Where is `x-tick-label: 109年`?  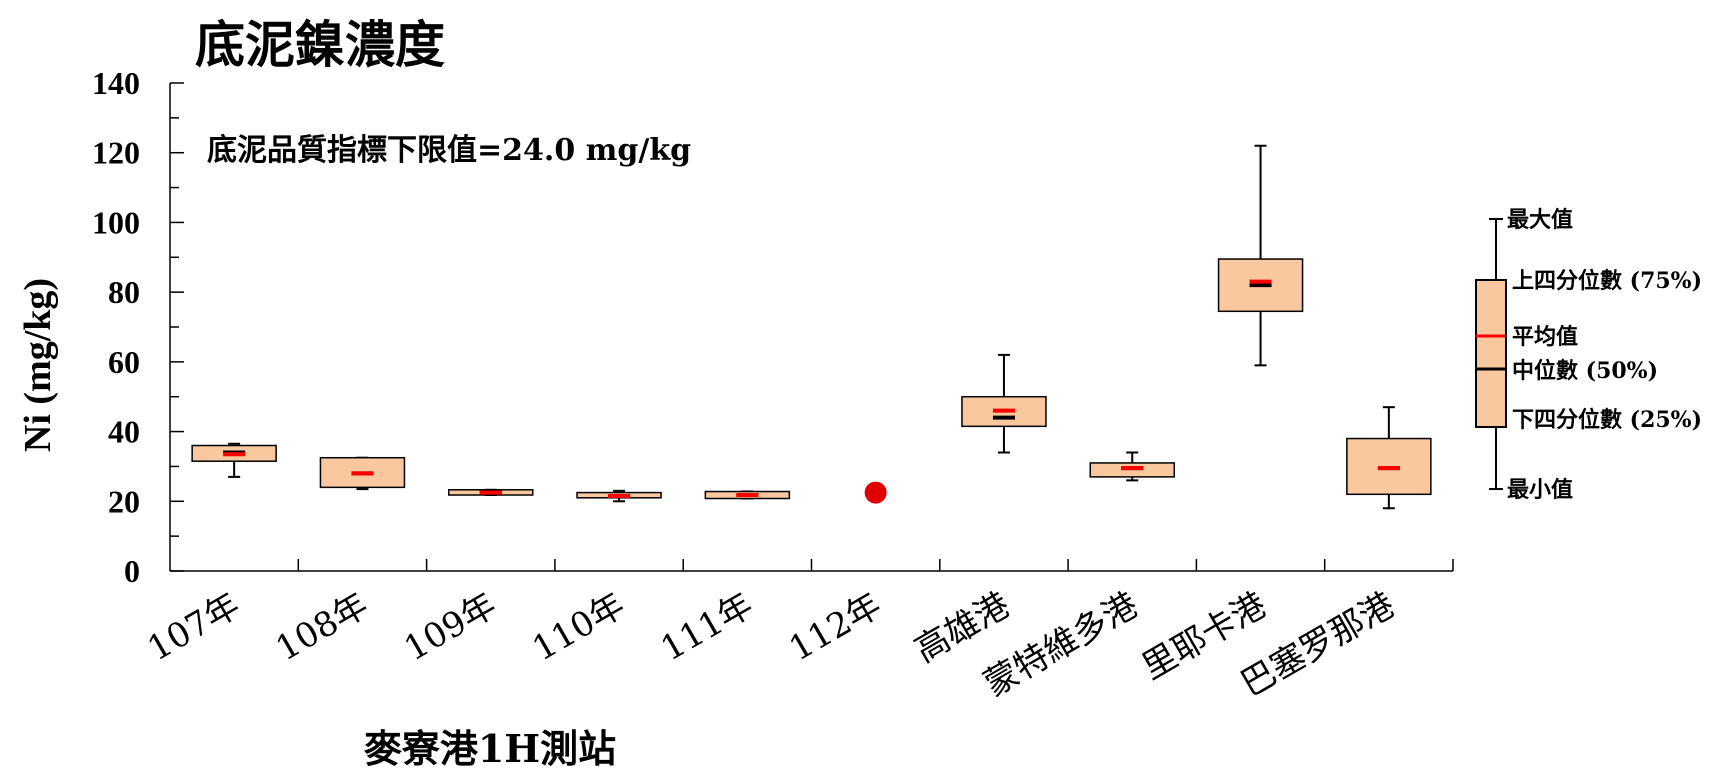
x-tick-label: 109年 is located at coordinates (451, 627).